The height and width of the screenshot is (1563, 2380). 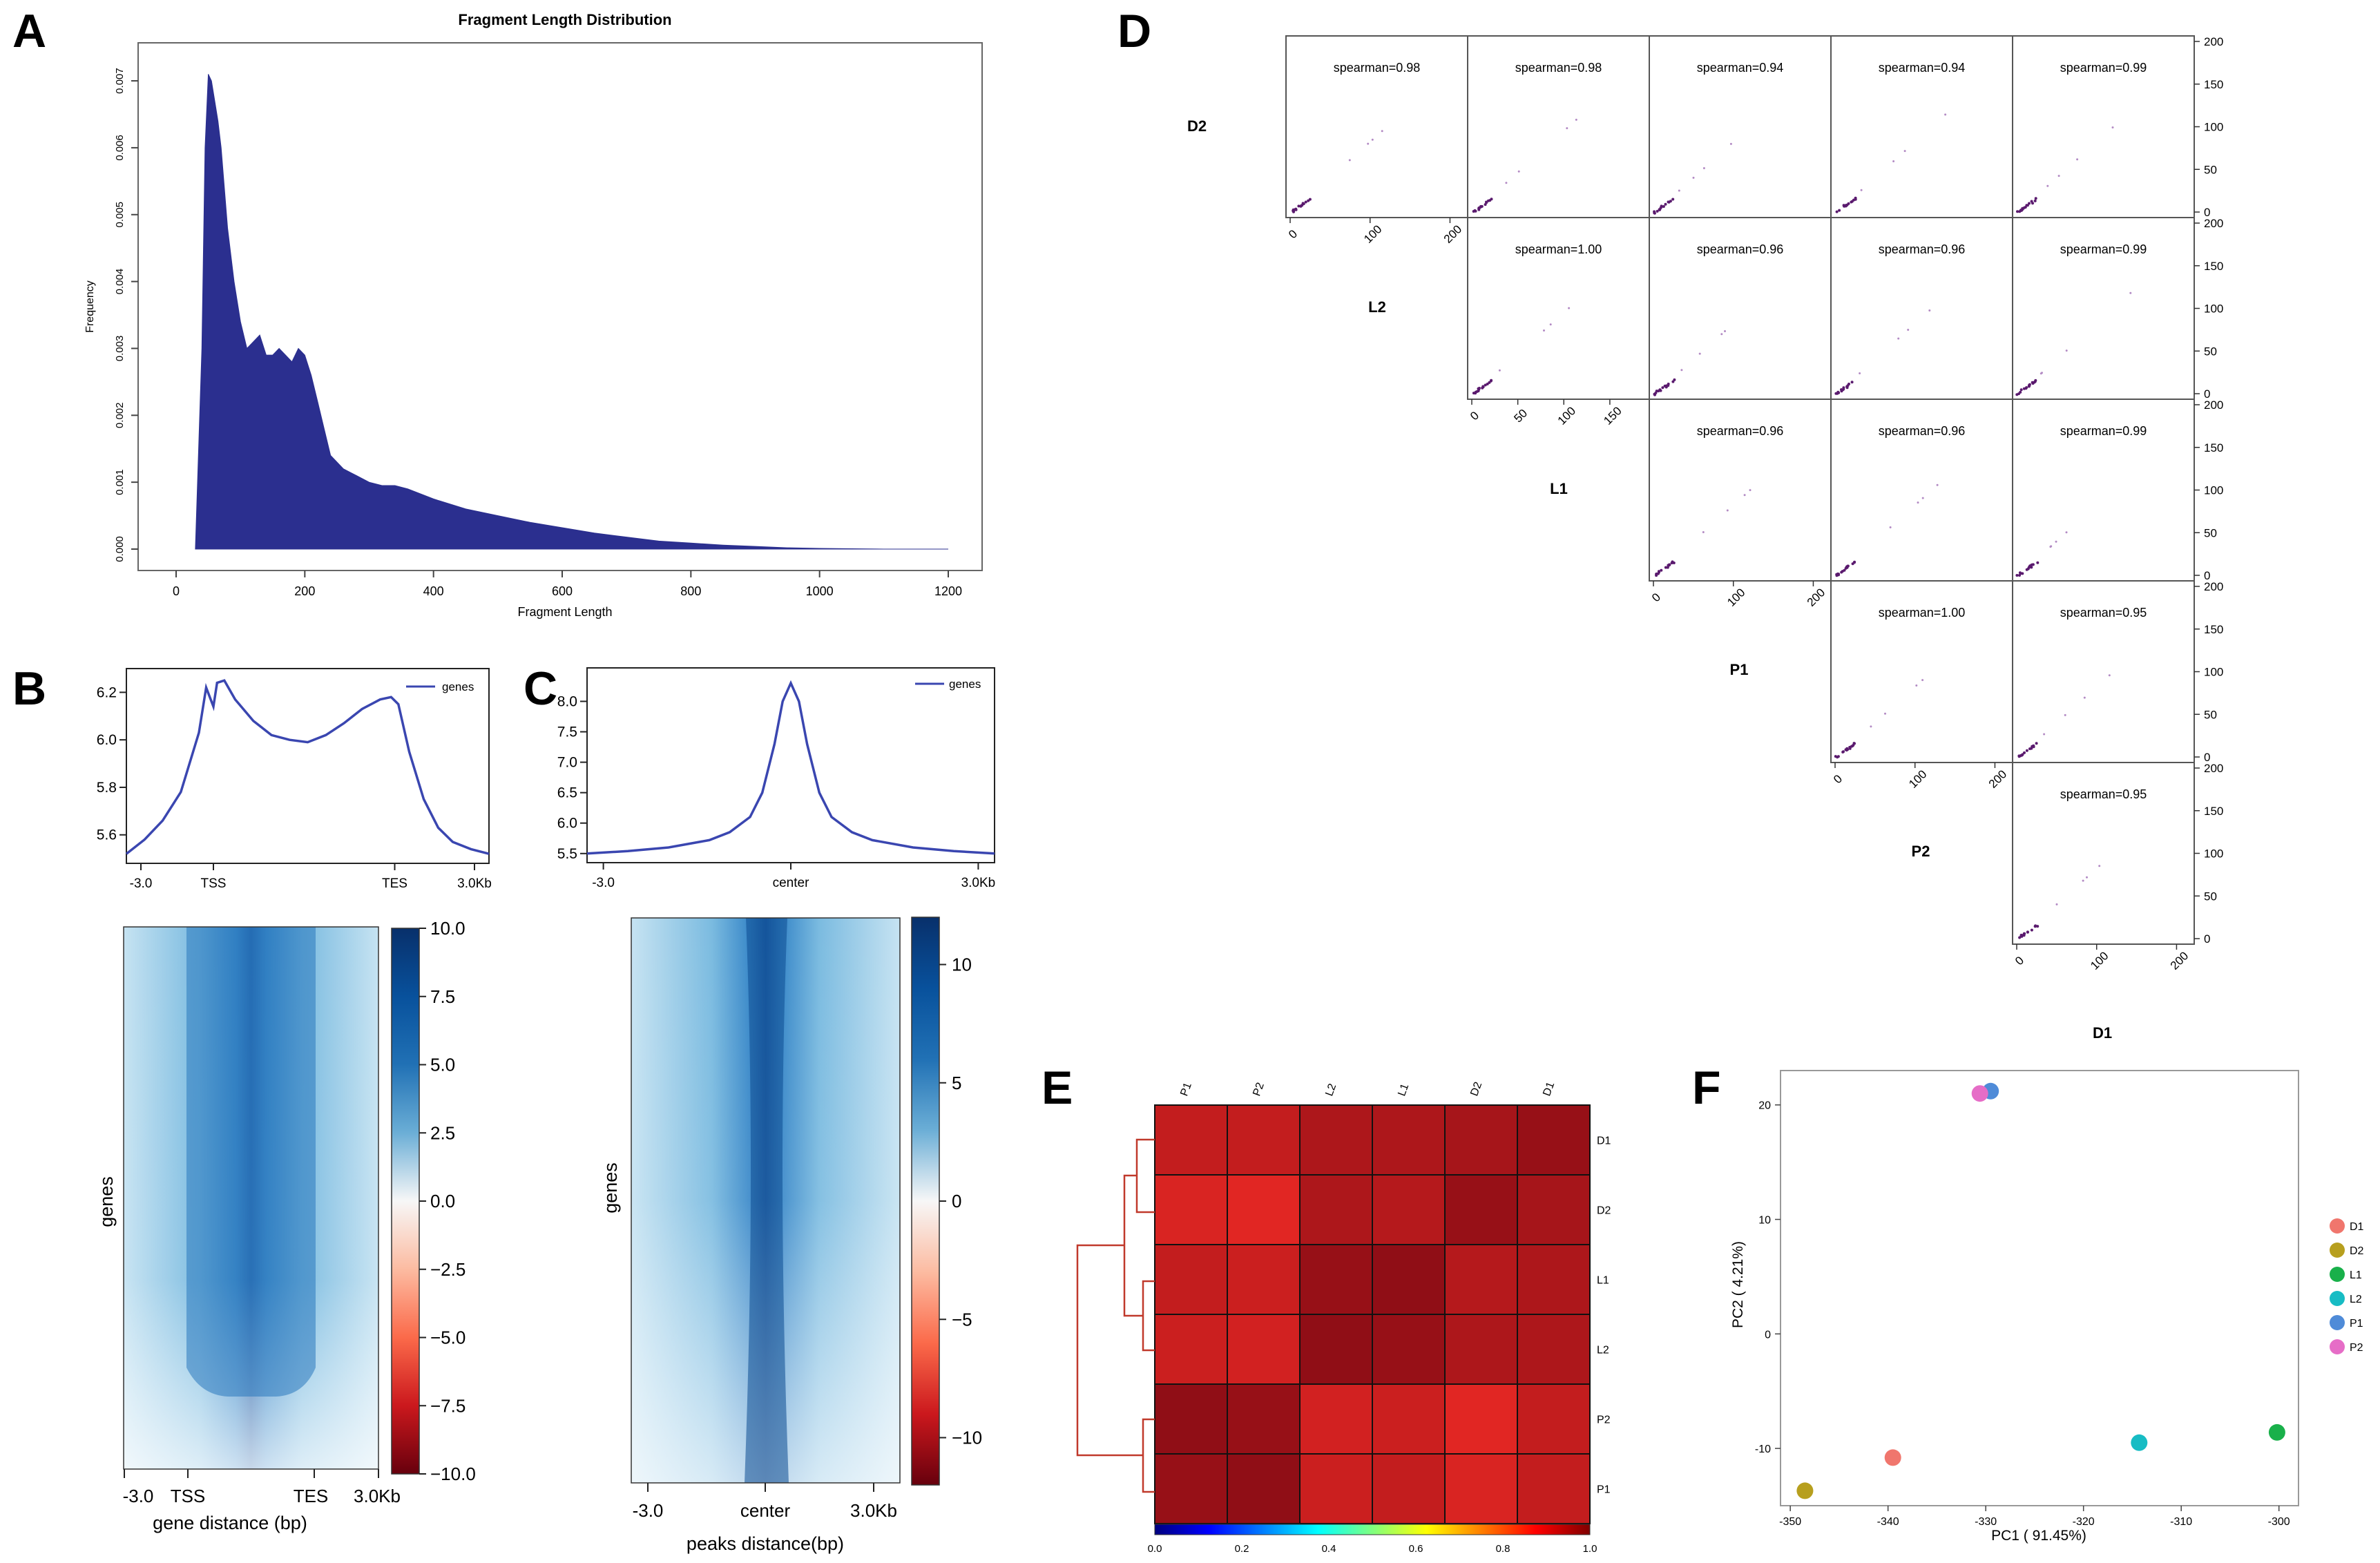 What do you see at coordinates (2103, 68) in the screenshot?
I see `spearman-label: spearman=0.99` at bounding box center [2103, 68].